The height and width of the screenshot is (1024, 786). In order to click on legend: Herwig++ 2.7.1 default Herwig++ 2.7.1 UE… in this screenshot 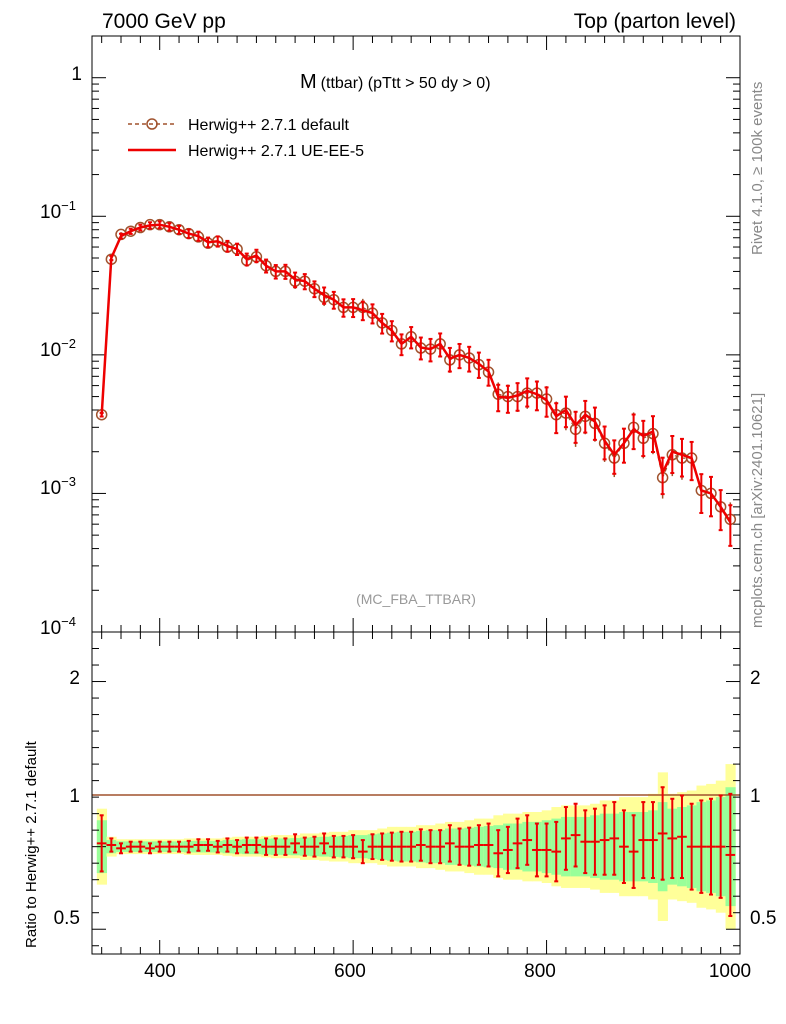, I will do `click(246, 138)`.